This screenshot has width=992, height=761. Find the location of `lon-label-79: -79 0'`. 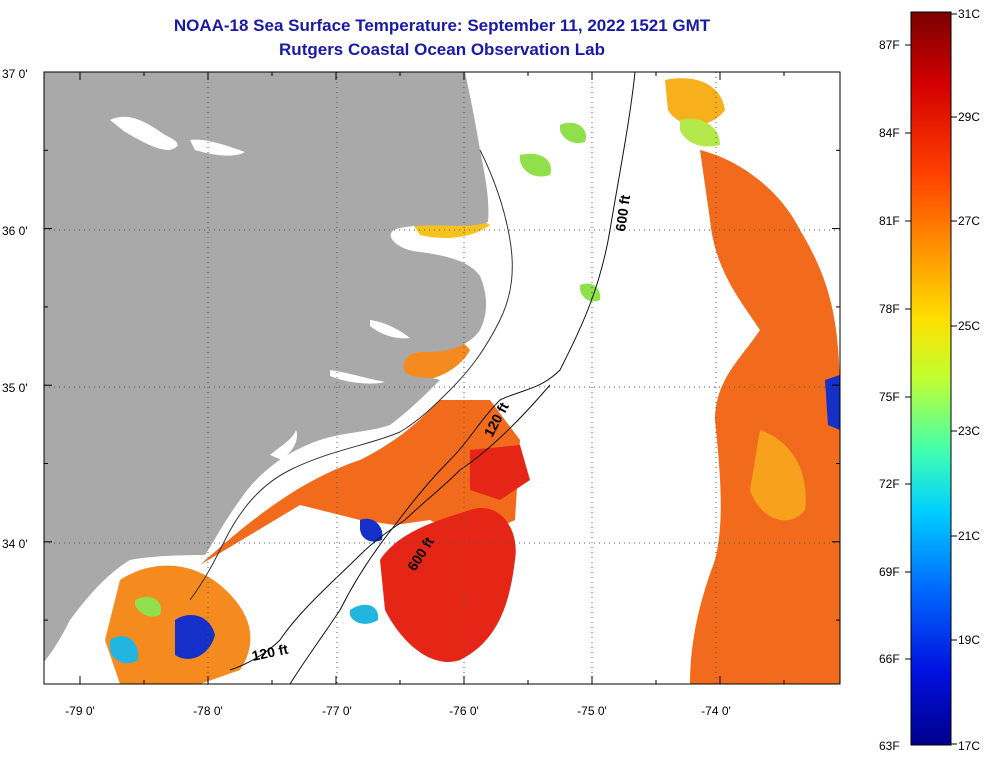

lon-label-79: -79 0' is located at coordinates (80, 711).